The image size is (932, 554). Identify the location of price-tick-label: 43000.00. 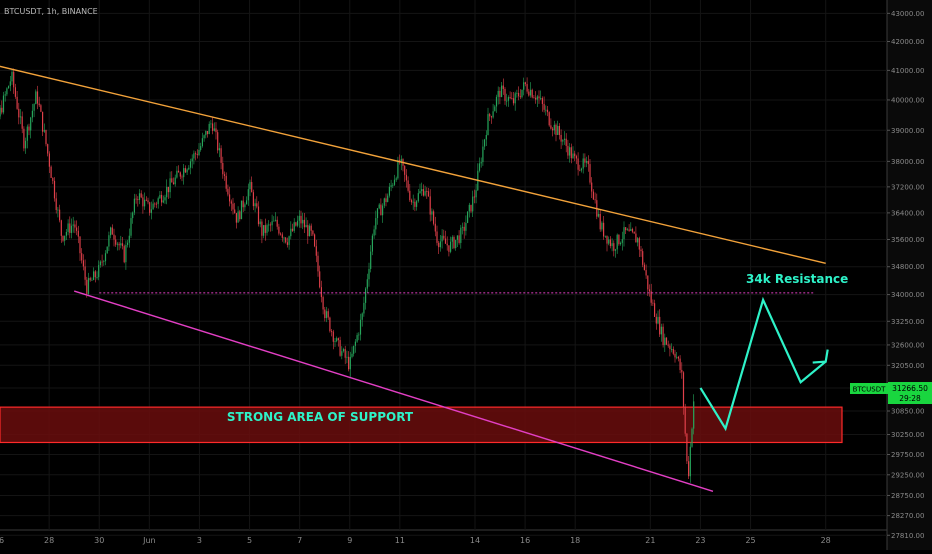
(907, 14).